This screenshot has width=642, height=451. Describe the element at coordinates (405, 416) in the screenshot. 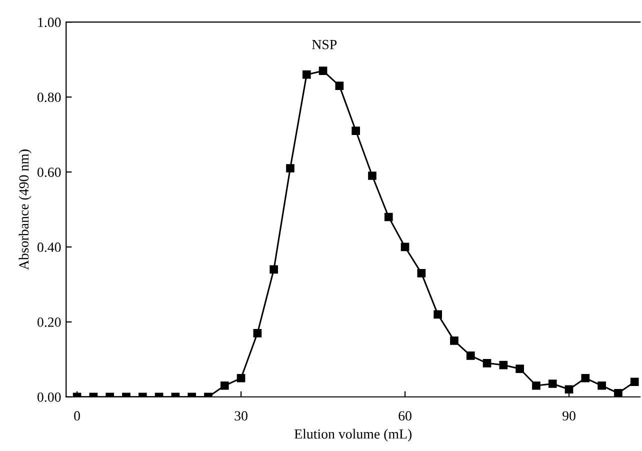

I see `x-tick-label: 60` at that location.